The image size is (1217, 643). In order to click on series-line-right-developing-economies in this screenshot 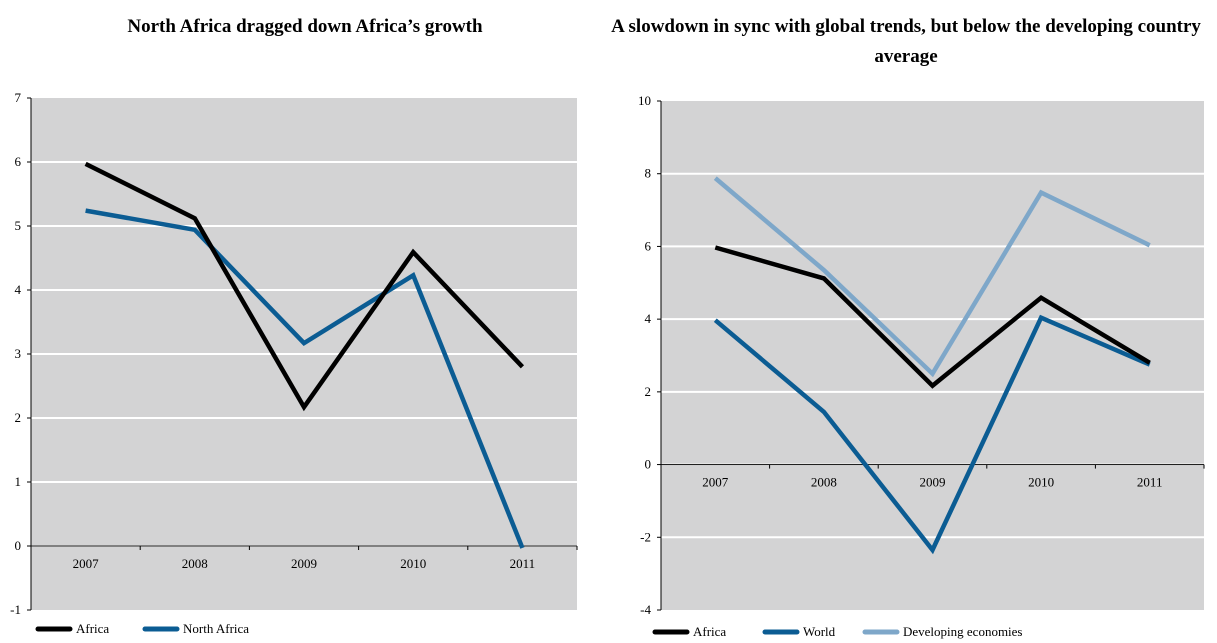, I will do `click(932, 277)`.